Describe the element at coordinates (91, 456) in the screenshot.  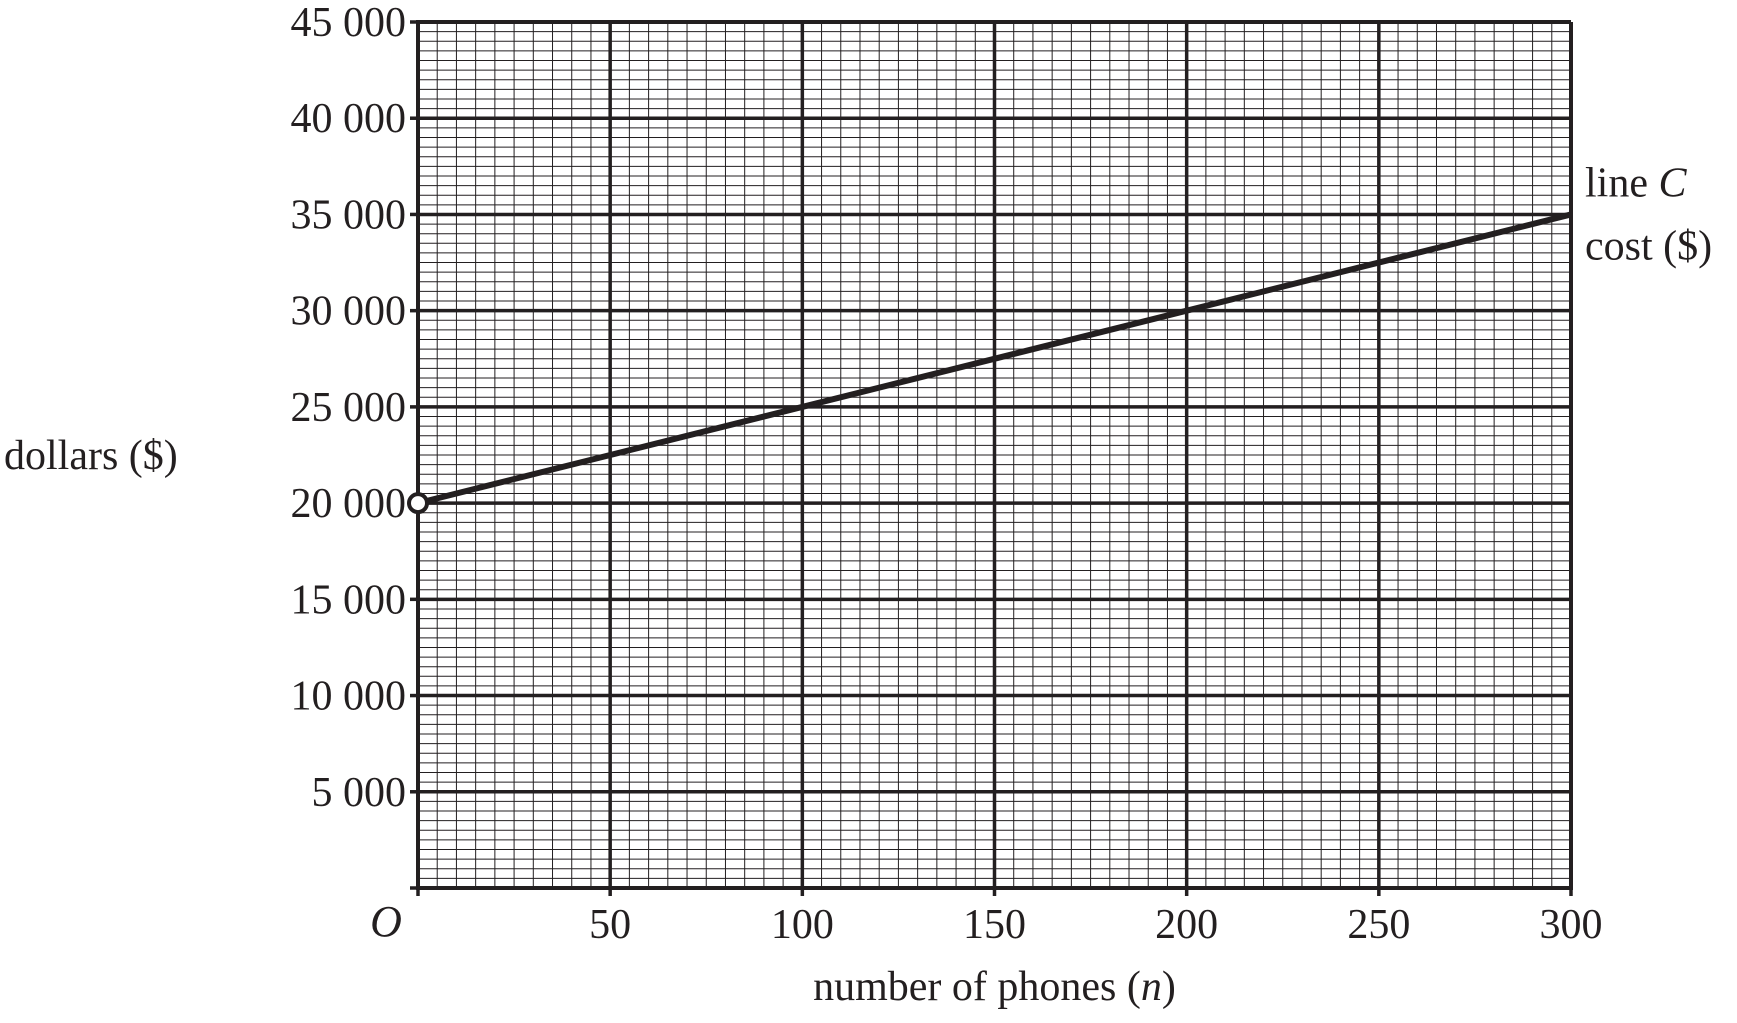
I see `y-axis-label: dollars ($)` at that location.